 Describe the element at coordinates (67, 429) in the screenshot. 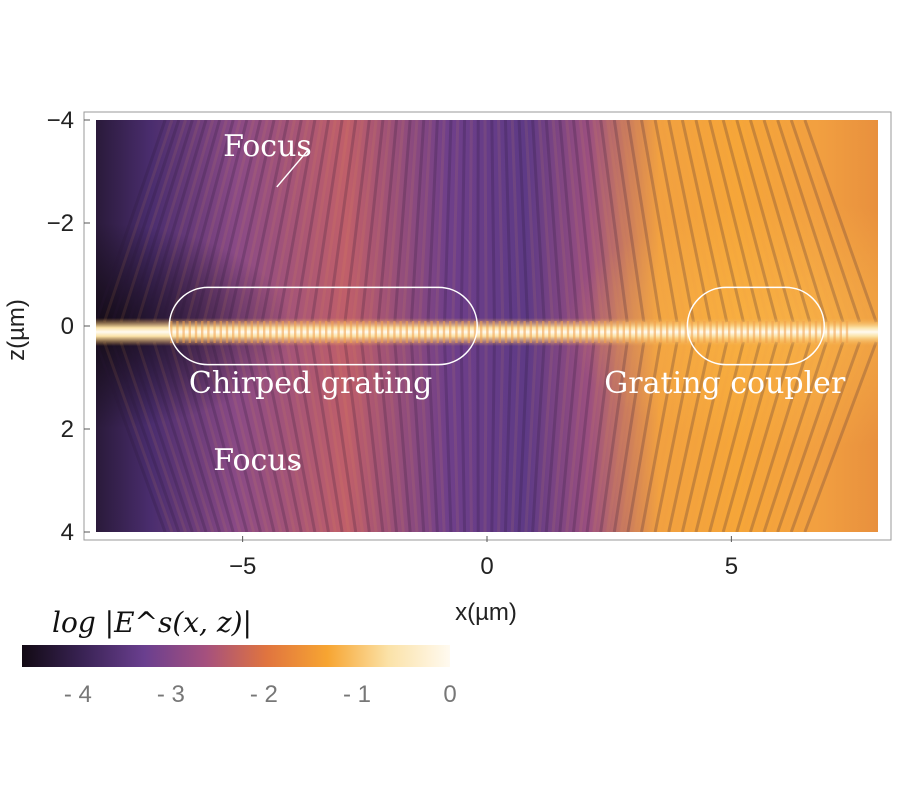

I see `y-tick-label: 2` at that location.